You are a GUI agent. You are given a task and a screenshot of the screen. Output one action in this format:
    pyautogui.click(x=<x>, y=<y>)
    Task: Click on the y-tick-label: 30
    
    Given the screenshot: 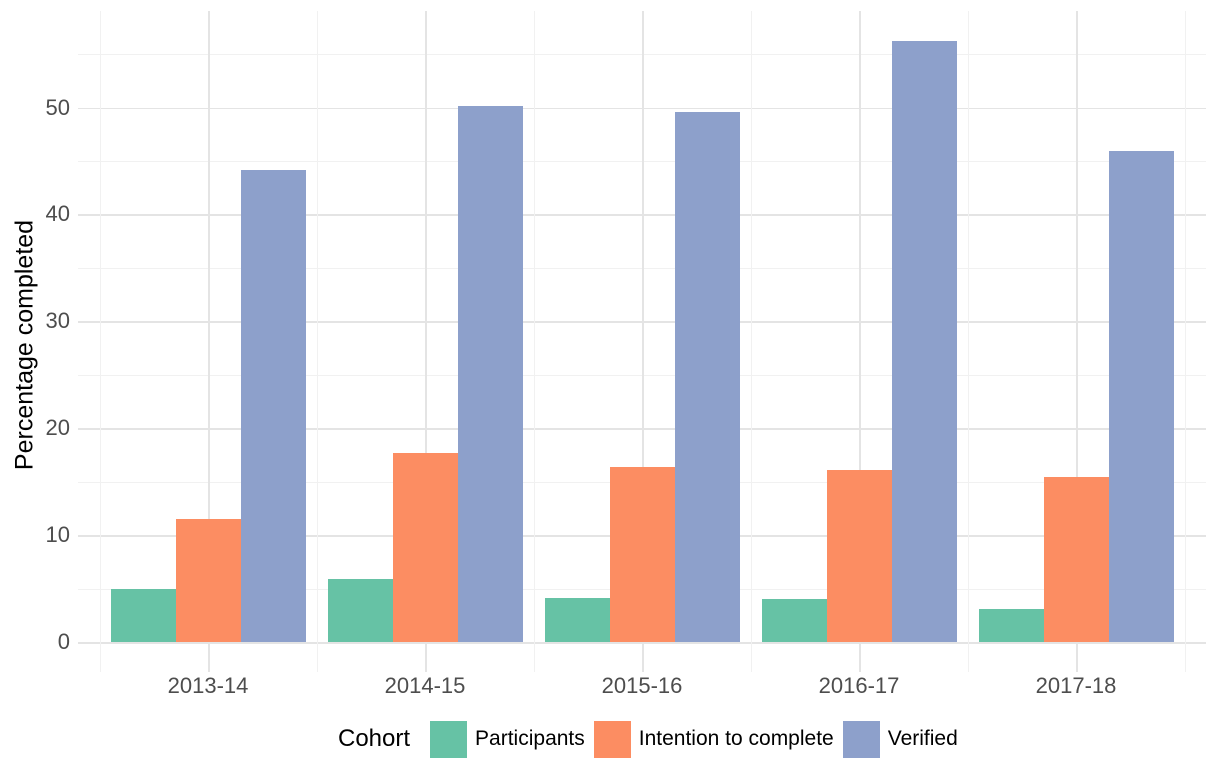 What is the action you would take?
    pyautogui.click(x=57, y=321)
    